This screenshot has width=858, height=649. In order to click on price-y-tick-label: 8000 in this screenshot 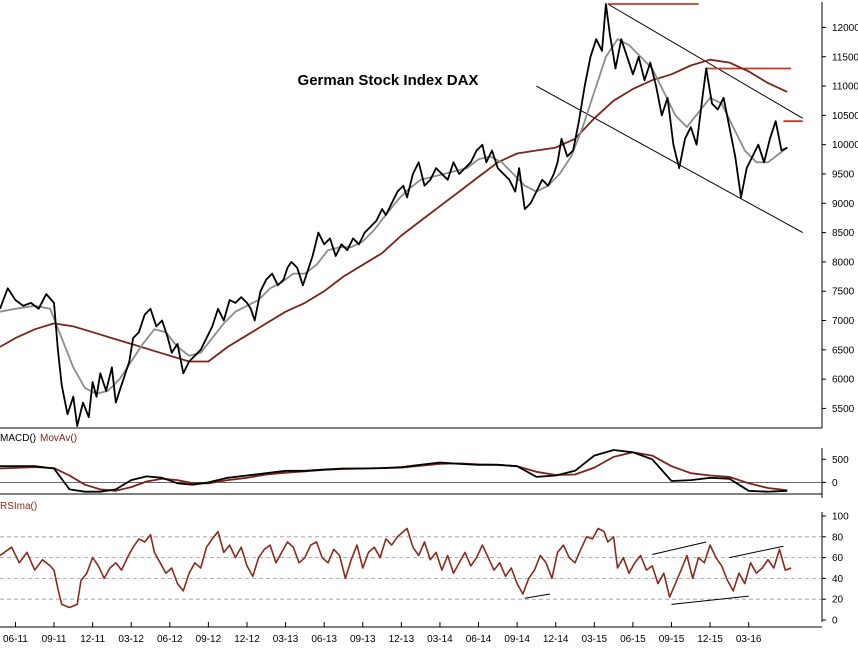, I will do `click(843, 262)`.